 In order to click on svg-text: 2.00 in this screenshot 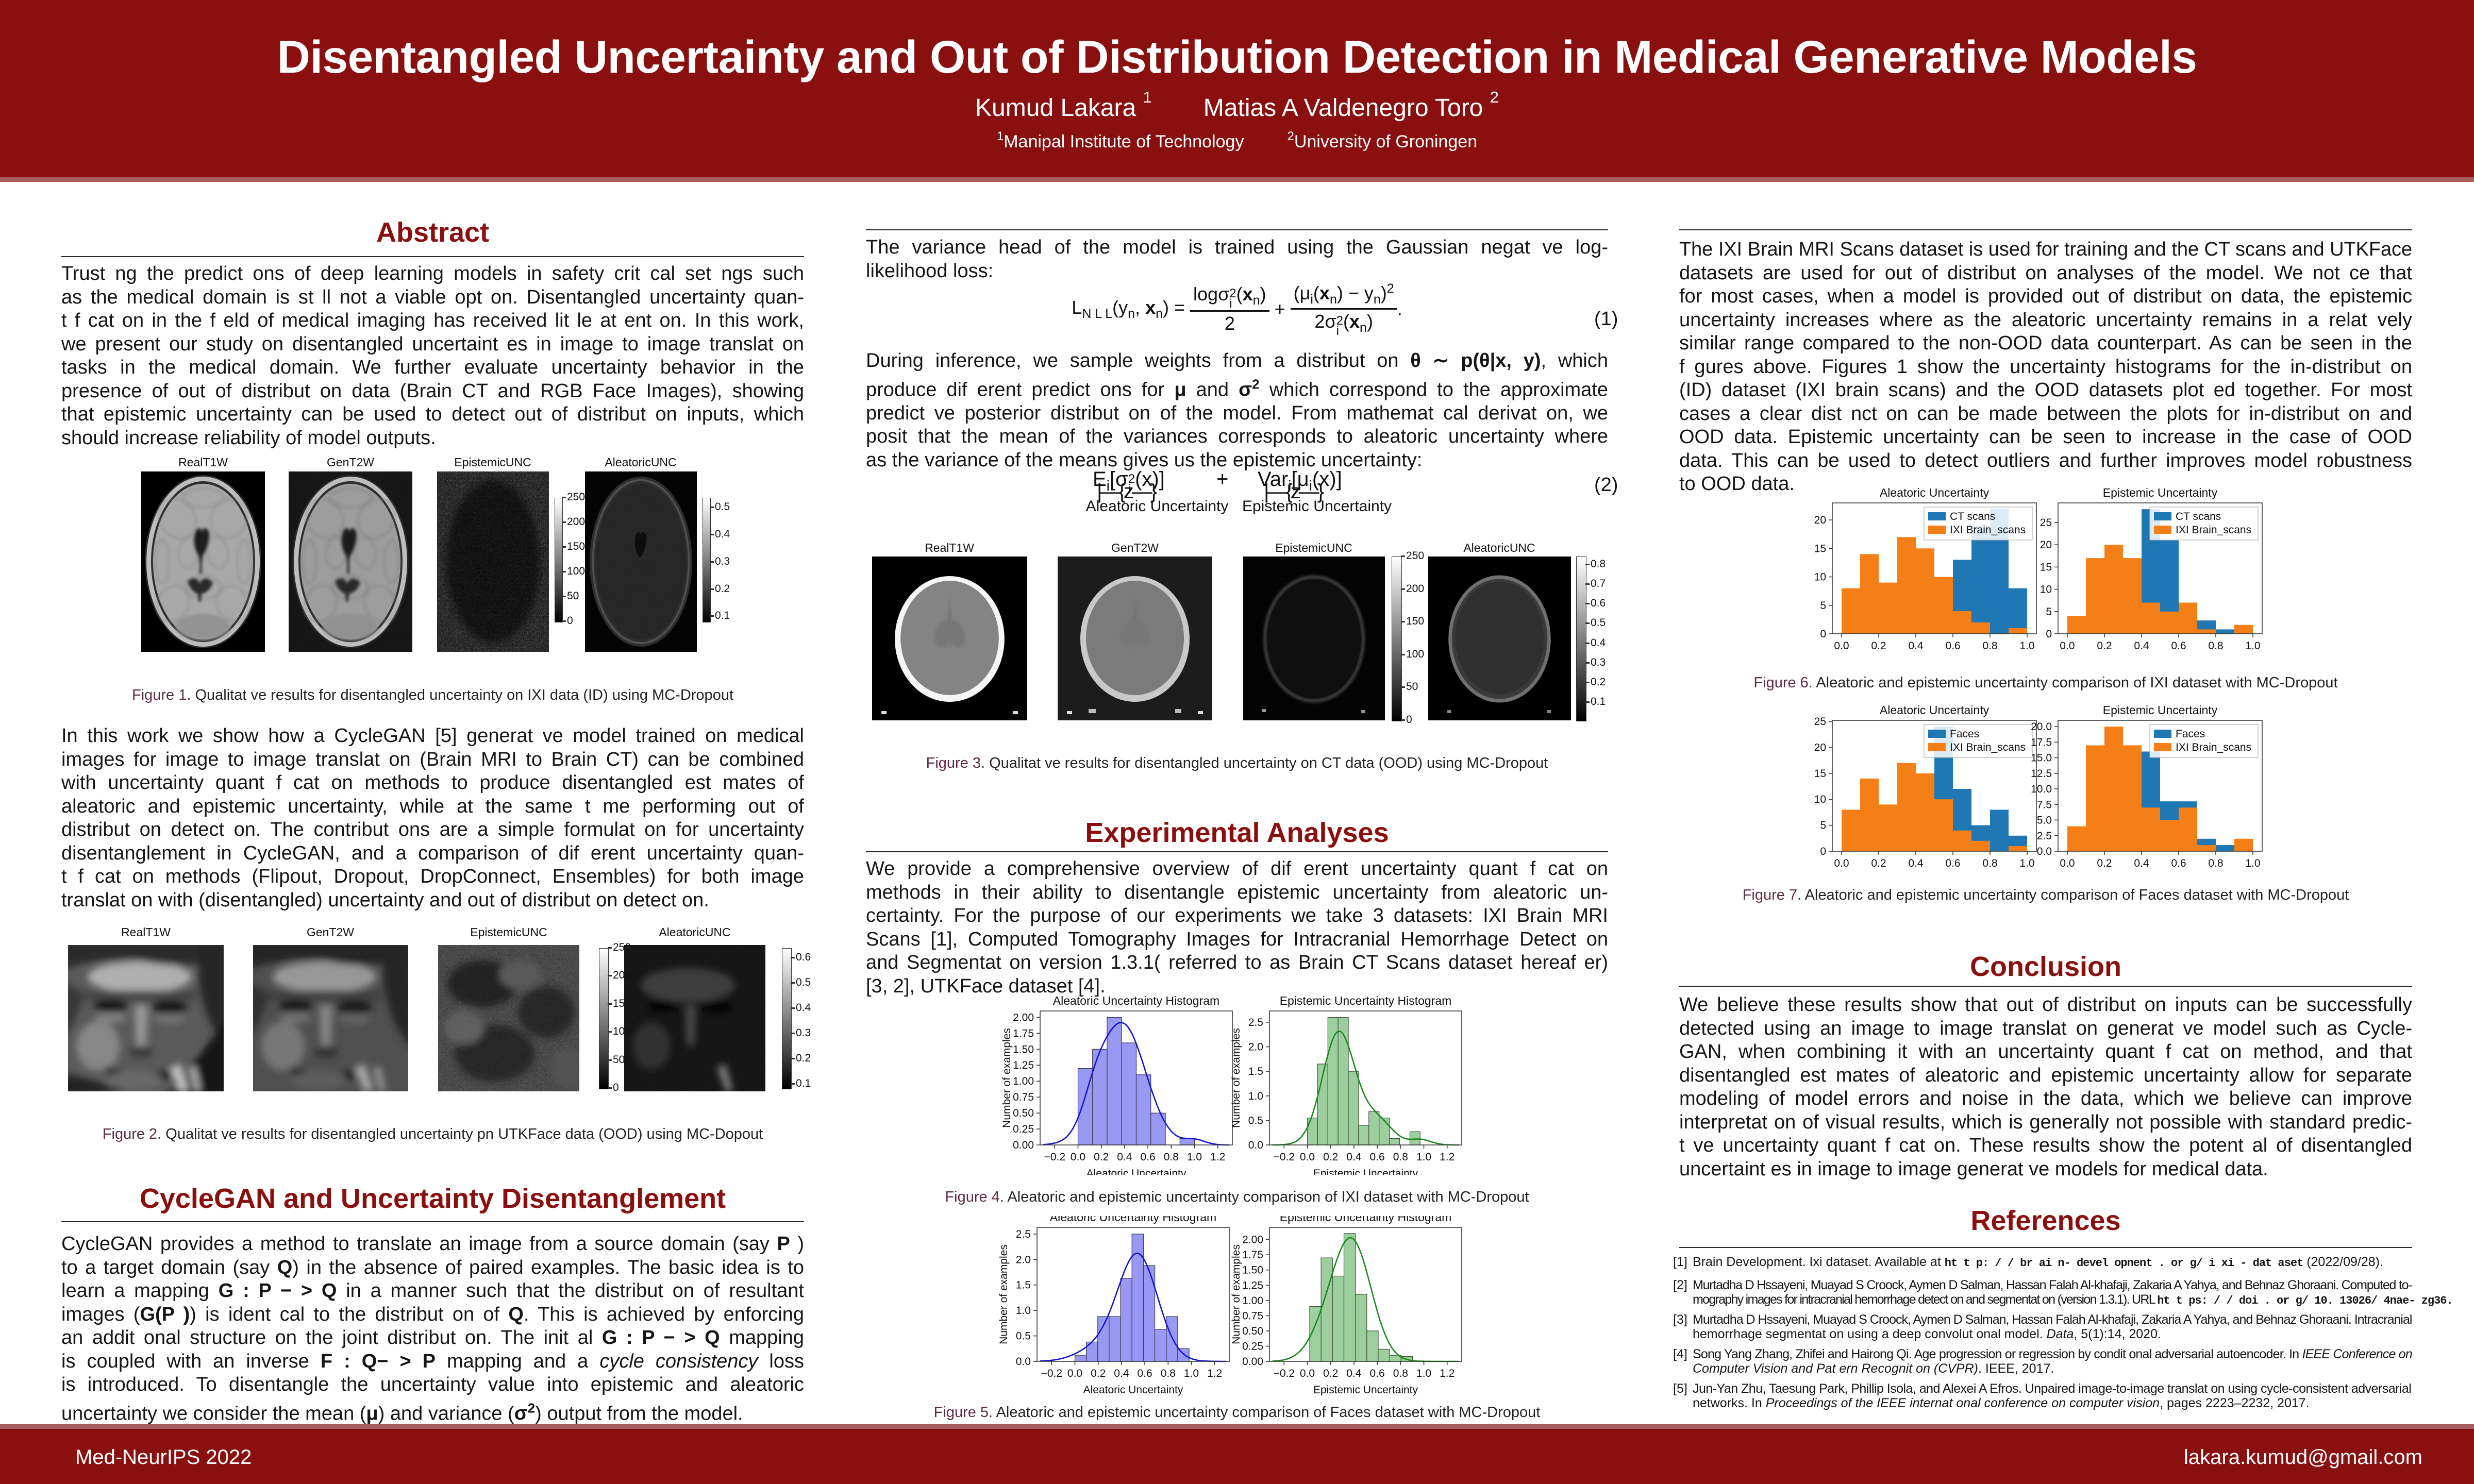, I will do `click(1023, 1017)`.